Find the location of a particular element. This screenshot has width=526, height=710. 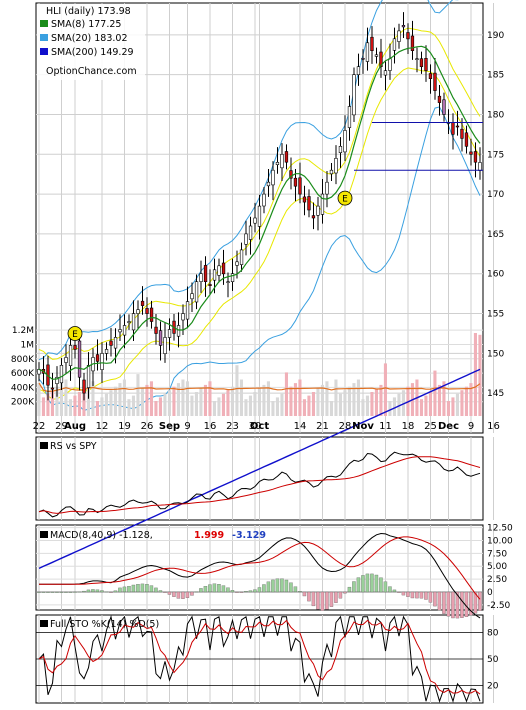

stoch-legend-swatch is located at coordinates (44, 623).